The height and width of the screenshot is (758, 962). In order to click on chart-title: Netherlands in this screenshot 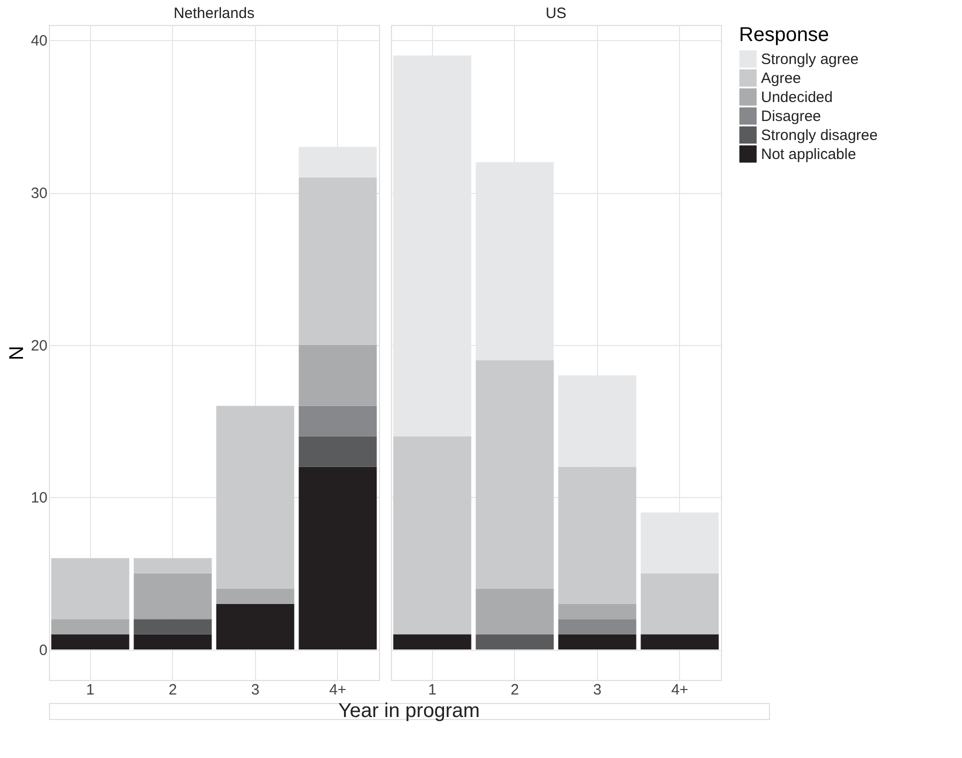, I will do `click(214, 13)`.